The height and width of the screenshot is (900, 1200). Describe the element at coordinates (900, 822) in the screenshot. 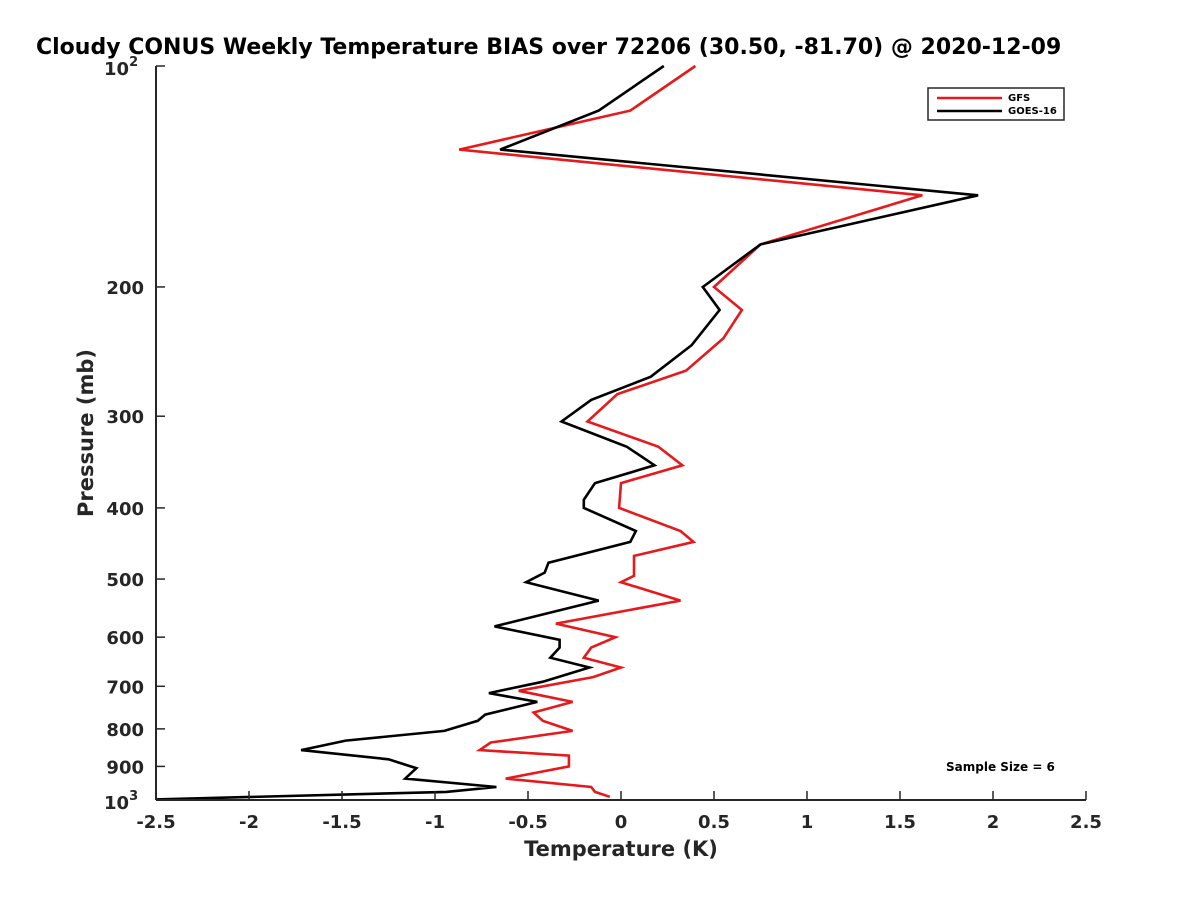

I see `x-tick-label: 1.5` at that location.